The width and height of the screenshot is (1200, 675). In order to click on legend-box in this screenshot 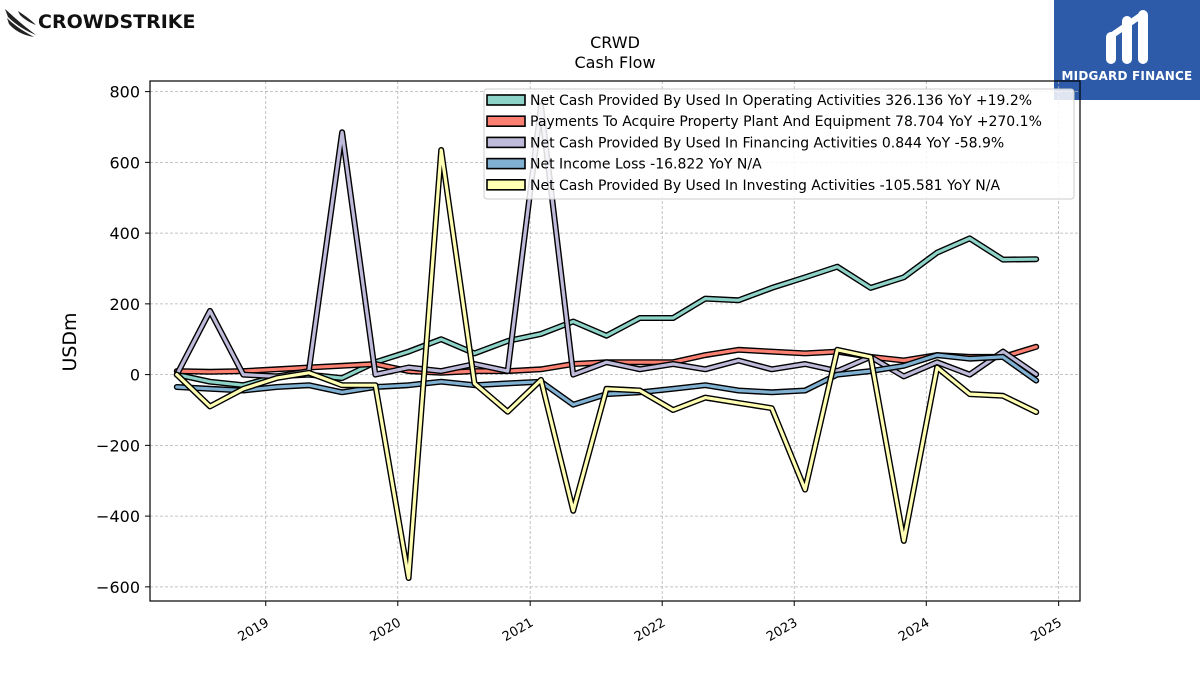, I will do `click(779, 144)`.